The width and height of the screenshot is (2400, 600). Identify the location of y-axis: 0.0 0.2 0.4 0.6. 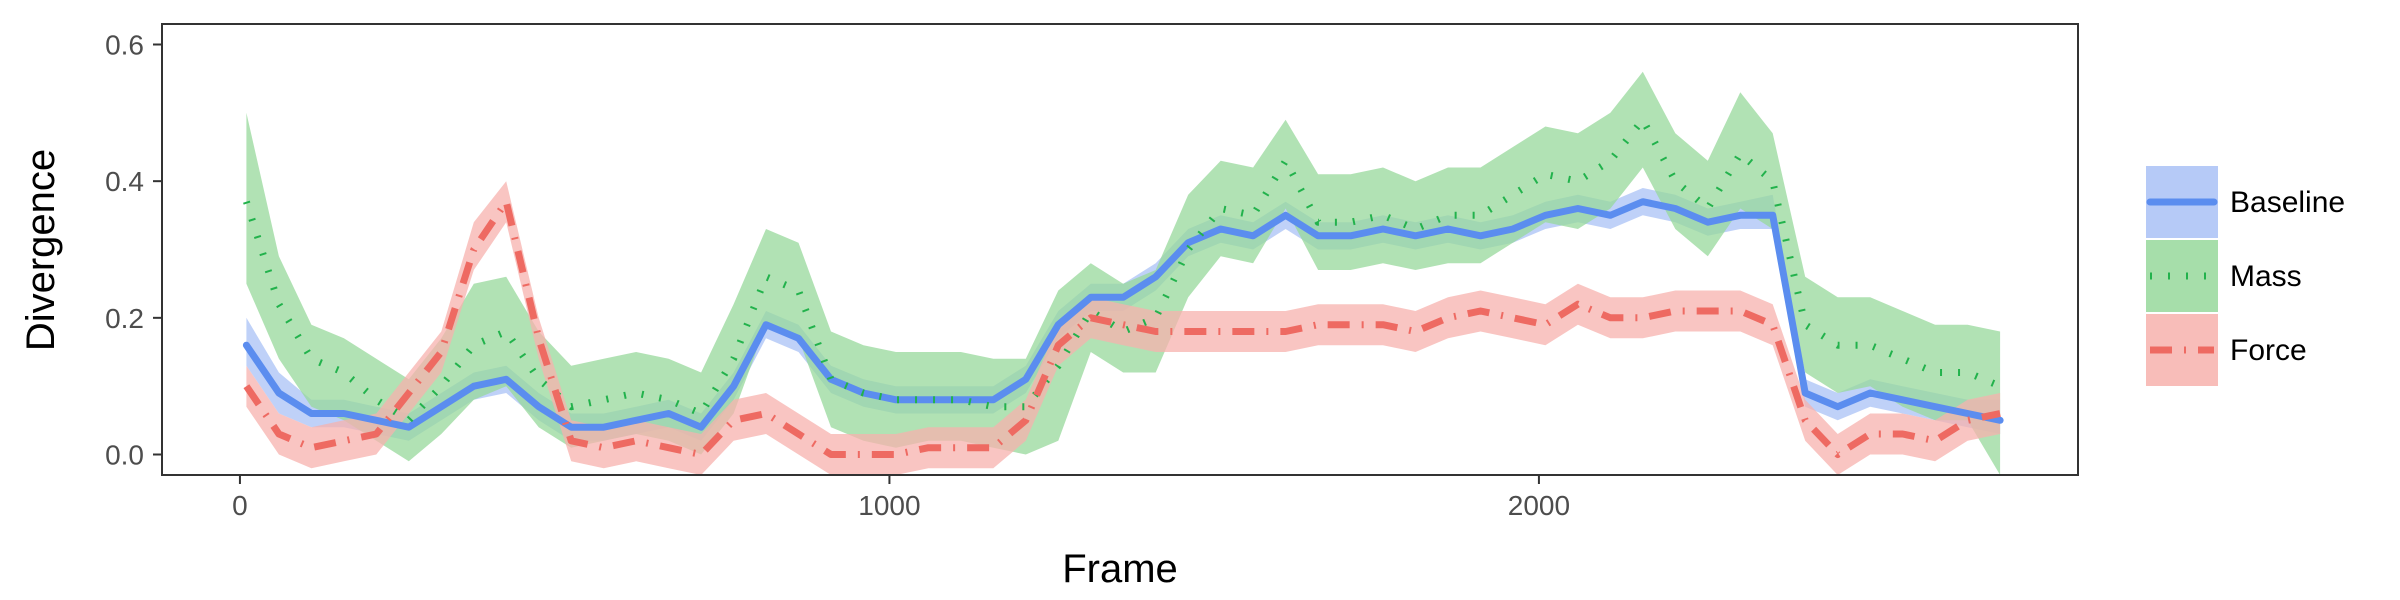
(133, 250).